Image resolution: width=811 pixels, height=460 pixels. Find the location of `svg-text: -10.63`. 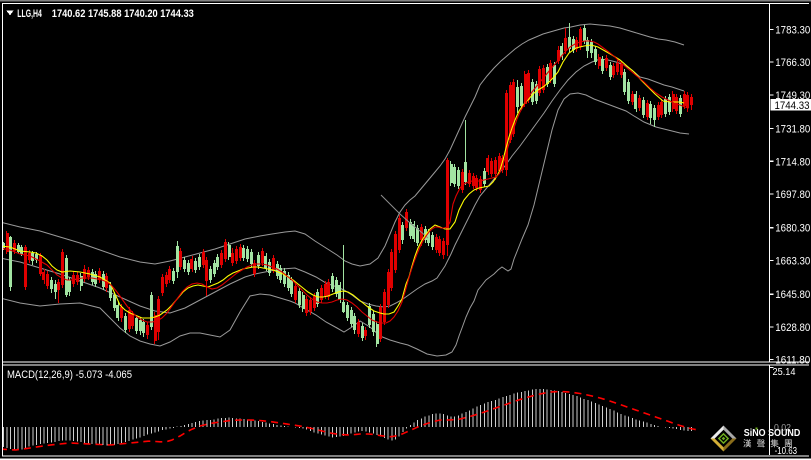

svg-text: -10.63 is located at coordinates (786, 451).